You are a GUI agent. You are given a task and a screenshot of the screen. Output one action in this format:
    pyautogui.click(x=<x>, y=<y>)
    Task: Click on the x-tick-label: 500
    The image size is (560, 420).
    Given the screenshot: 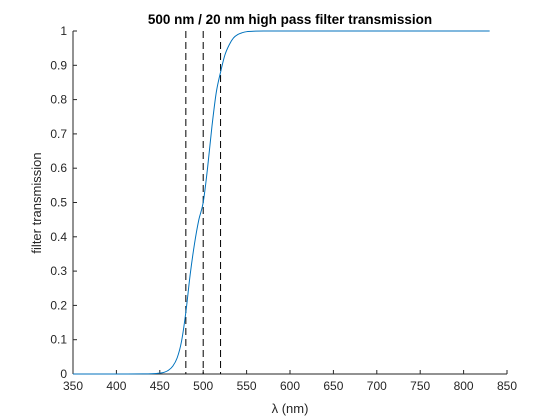 What is the action you would take?
    pyautogui.click(x=203, y=386)
    